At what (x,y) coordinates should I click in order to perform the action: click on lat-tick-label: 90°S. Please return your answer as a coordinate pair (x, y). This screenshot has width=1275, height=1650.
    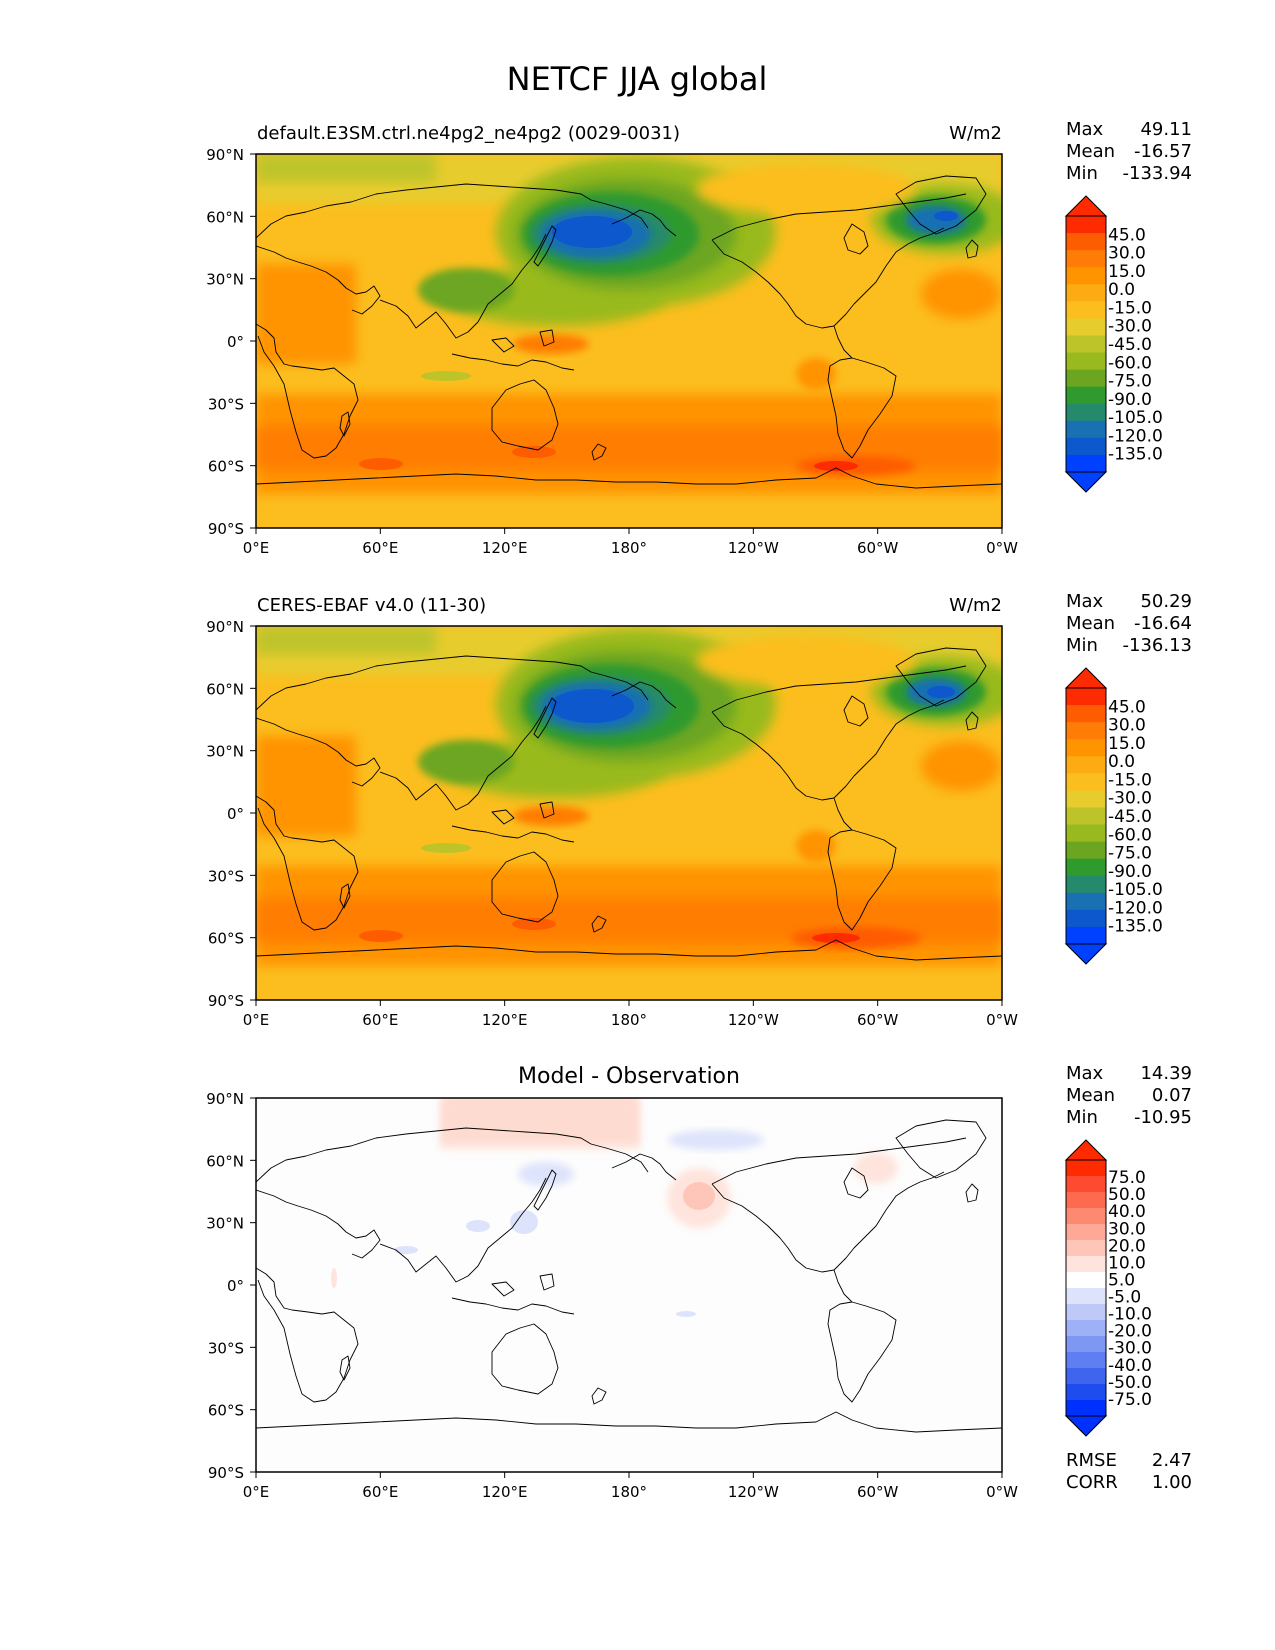
    Looking at the image, I should click on (226, 1001).